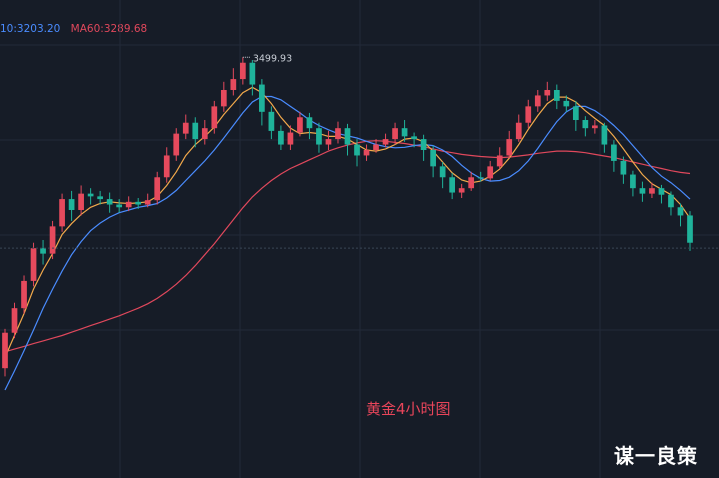 Image resolution: width=719 pixels, height=478 pixels. What do you see at coordinates (30, 29) in the screenshot?
I see `ma-short-label: 10:3203.20` at bounding box center [30, 29].